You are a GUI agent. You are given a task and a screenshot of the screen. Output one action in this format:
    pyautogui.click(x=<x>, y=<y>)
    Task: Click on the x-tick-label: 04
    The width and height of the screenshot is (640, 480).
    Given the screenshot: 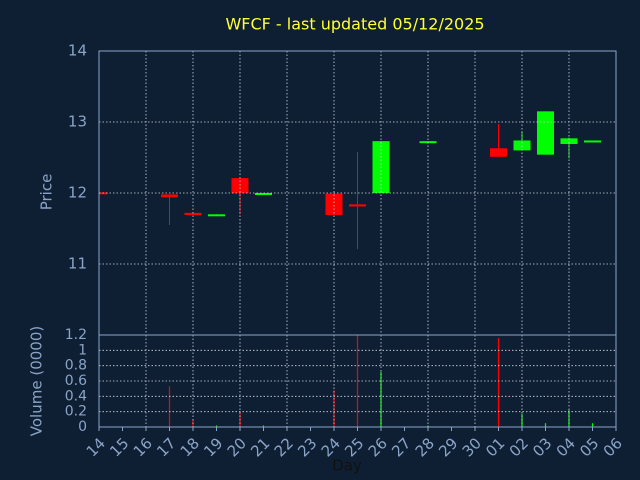 What is the action you would take?
    pyautogui.click(x=566, y=447)
    